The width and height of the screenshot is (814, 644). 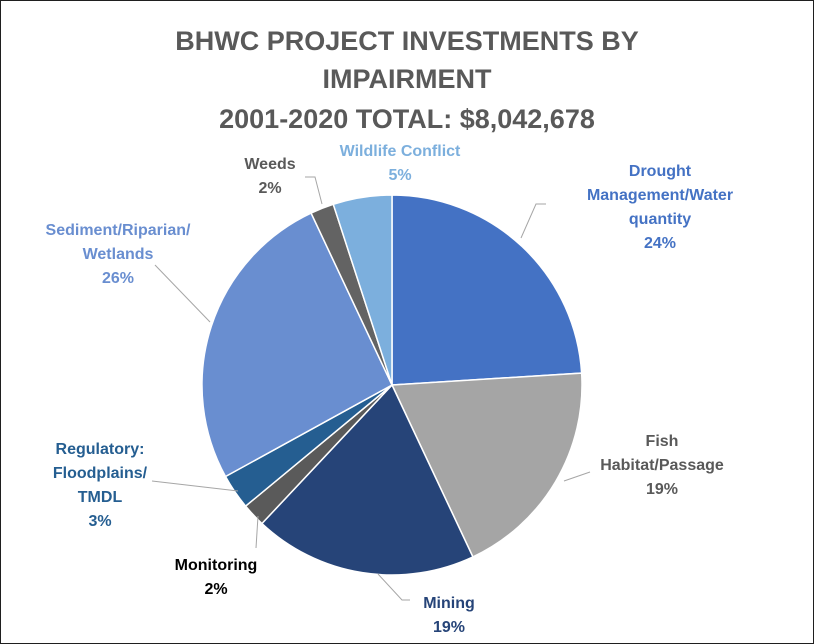 What do you see at coordinates (407, 41) in the screenshot?
I see `chart-title-line-1: BHWC PROJECT INVESTMENTS BY` at bounding box center [407, 41].